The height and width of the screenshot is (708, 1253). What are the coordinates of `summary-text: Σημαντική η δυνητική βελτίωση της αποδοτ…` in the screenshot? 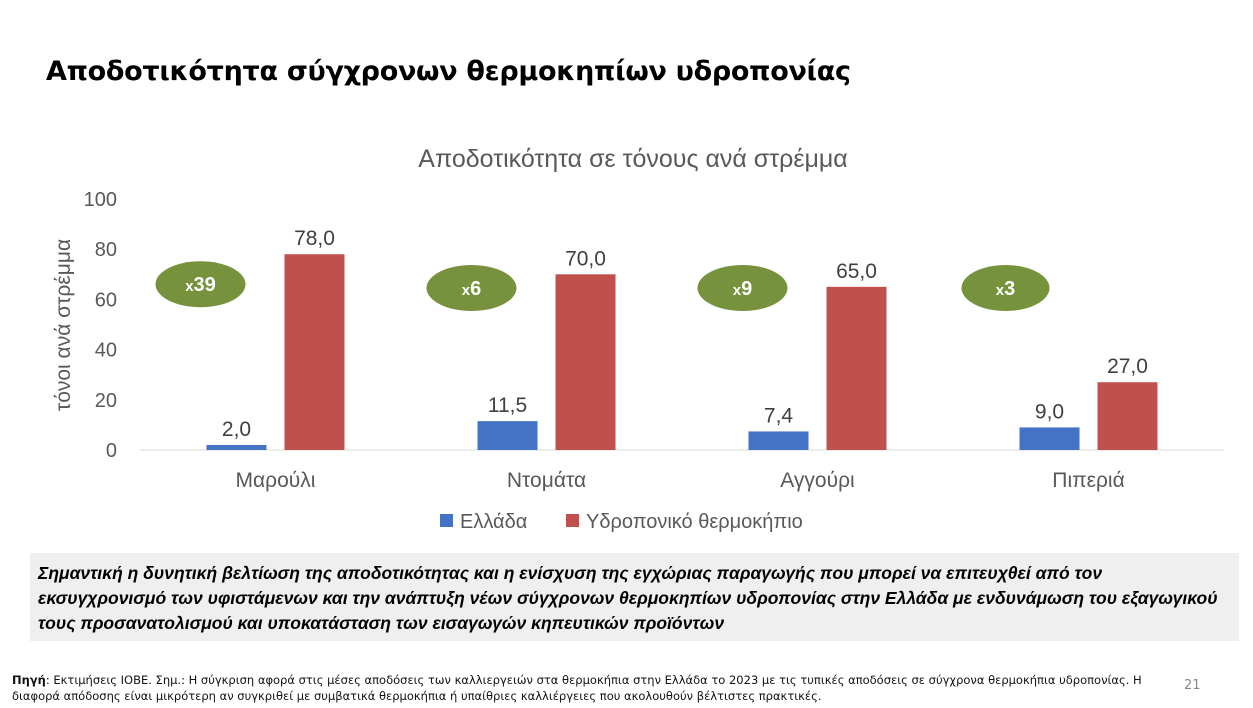 It's located at (628, 598).